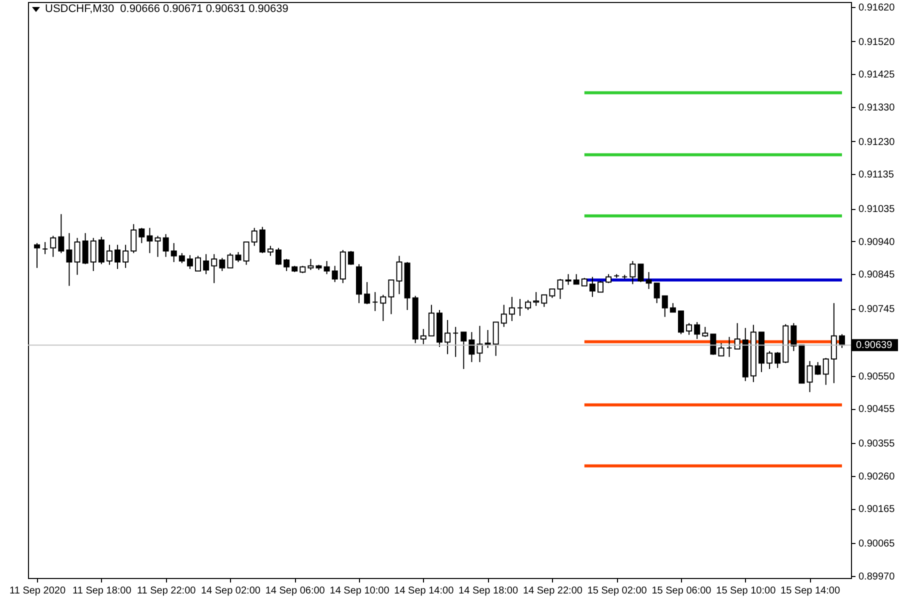  What do you see at coordinates (874, 346) in the screenshot?
I see `ref-line-label: 0.90639` at bounding box center [874, 346].